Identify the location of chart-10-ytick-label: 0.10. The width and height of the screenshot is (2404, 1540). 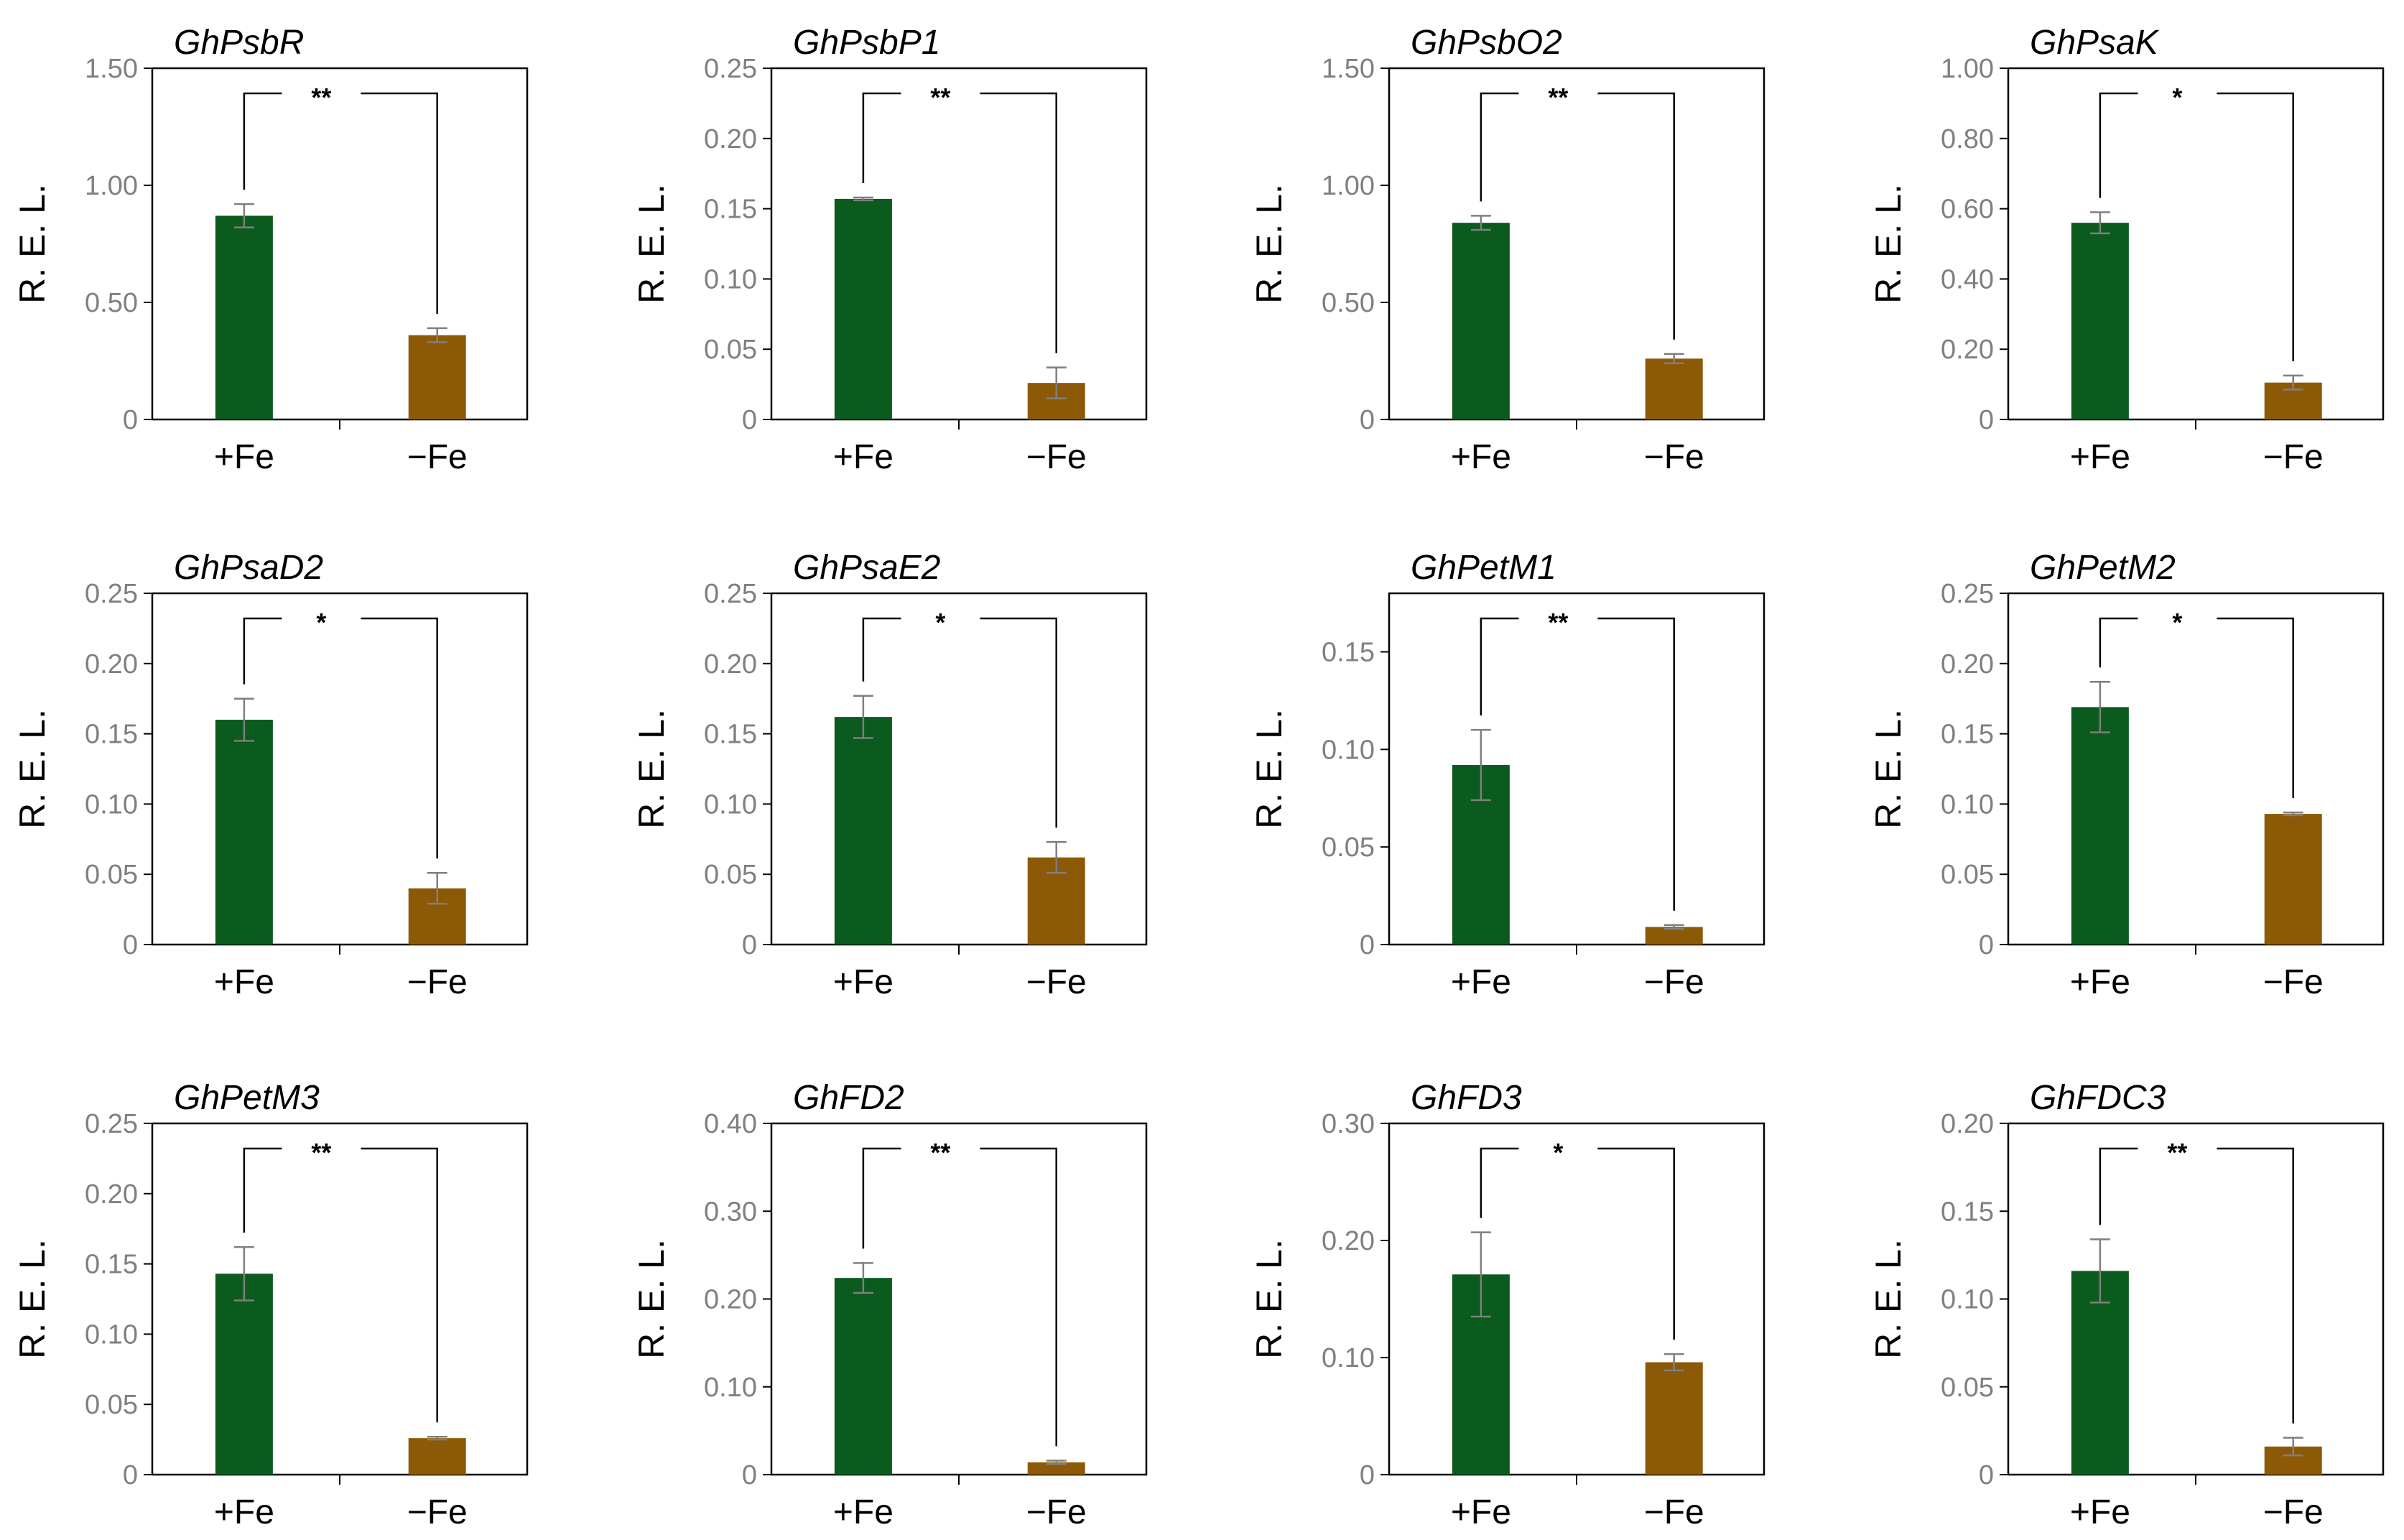
(1349, 1358).